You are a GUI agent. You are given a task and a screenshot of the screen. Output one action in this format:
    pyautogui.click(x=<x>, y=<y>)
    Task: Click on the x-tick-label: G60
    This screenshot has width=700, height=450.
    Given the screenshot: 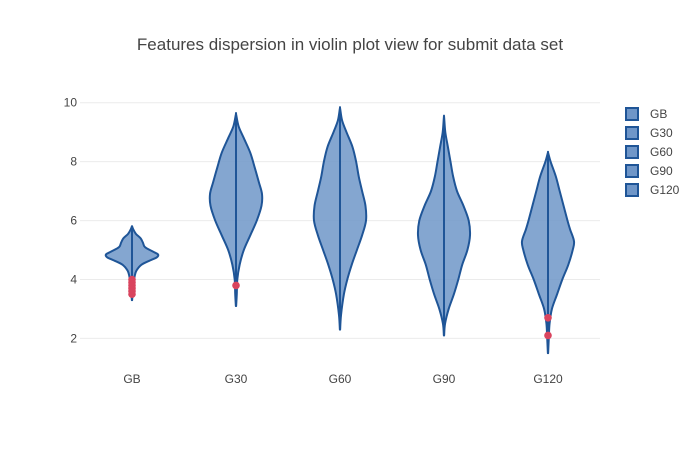 What is the action you would take?
    pyautogui.click(x=340, y=379)
    